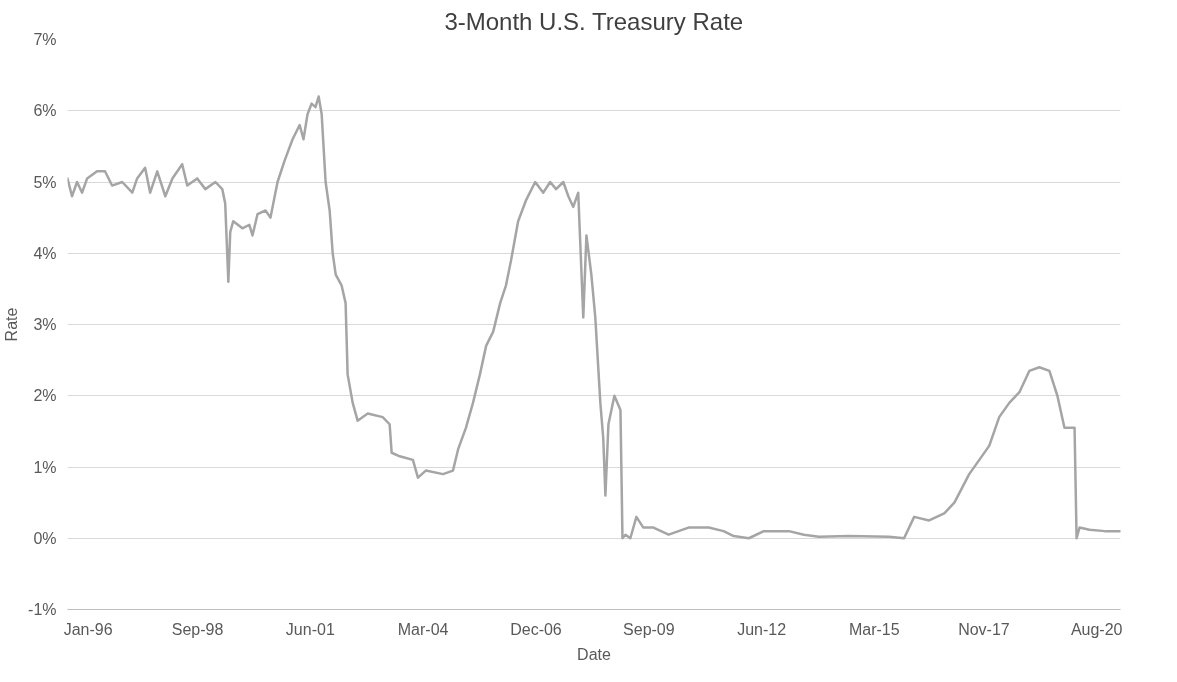  Describe the element at coordinates (88, 629) in the screenshot. I see `x-tick-label: Jan-96` at that location.